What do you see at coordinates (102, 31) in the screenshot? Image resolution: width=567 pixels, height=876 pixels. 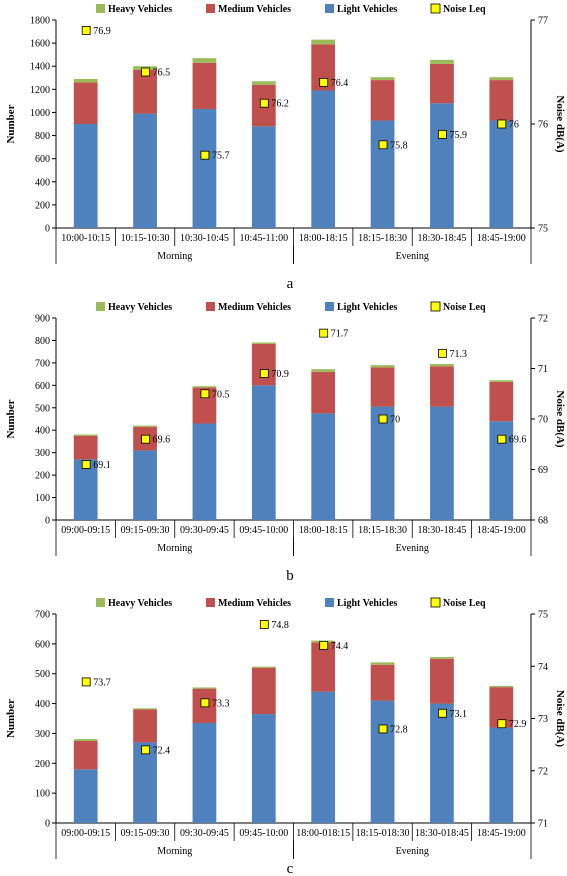 I see `noise-data-label: 76.9` at bounding box center [102, 31].